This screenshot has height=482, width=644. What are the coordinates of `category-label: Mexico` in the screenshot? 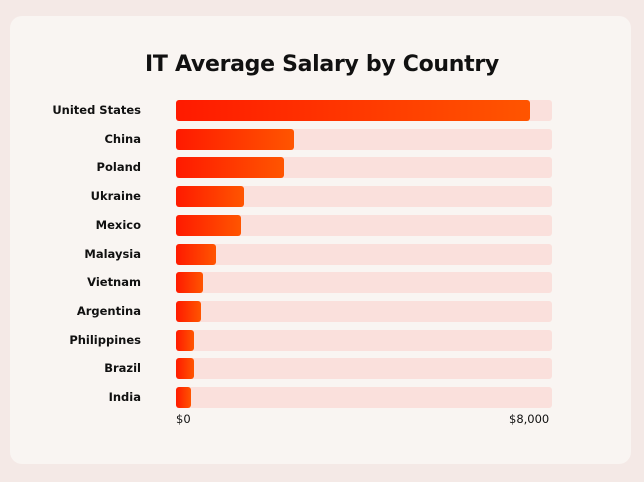 It's located at (118, 224).